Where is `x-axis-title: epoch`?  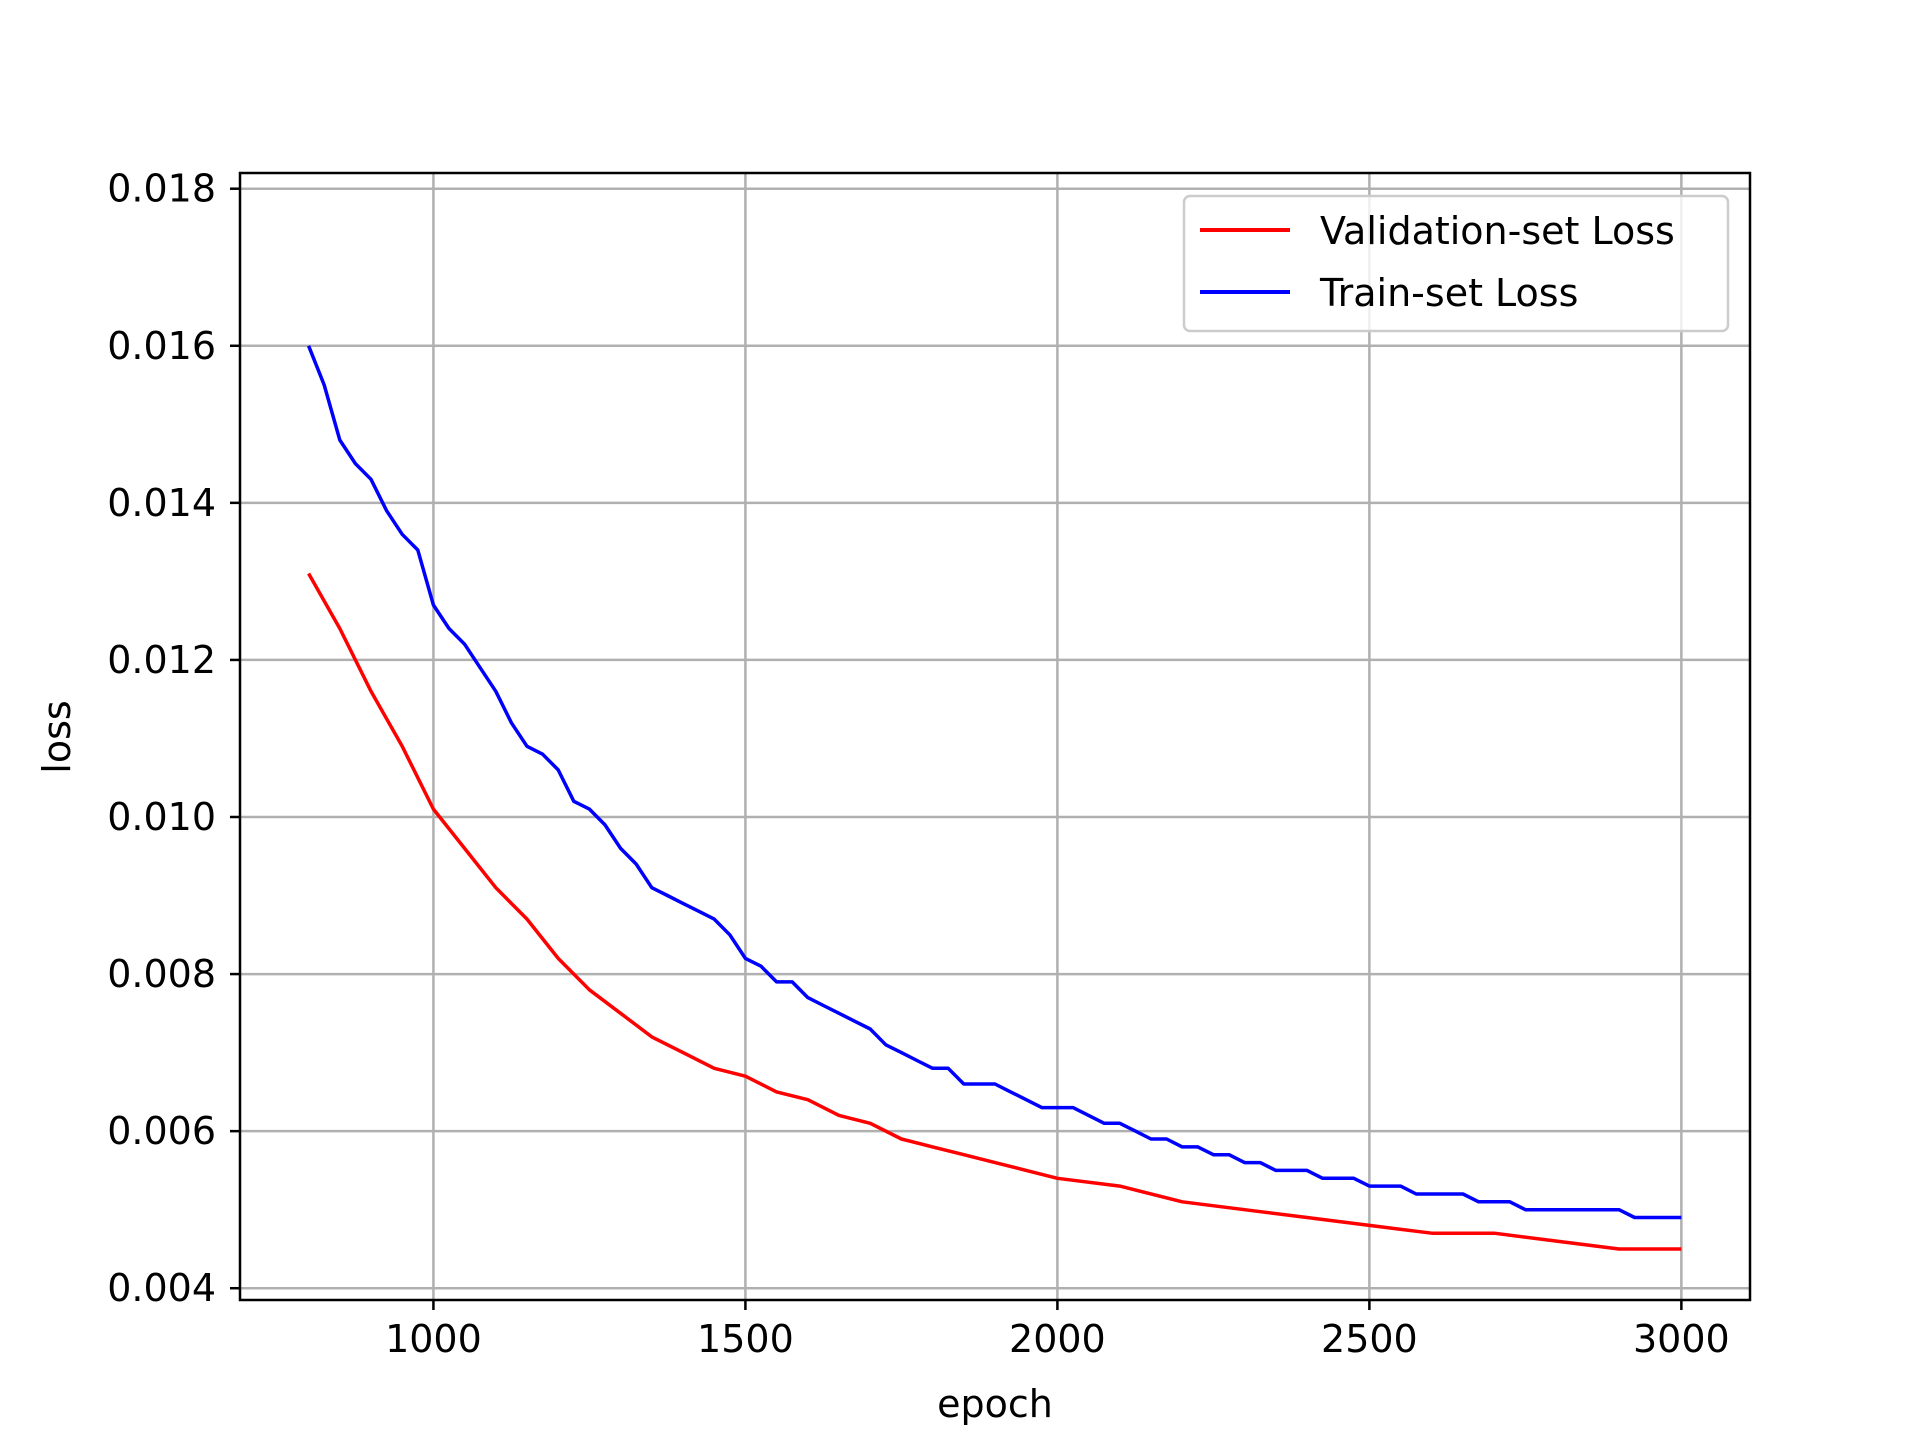 x-axis-title: epoch is located at coordinates (995, 1404).